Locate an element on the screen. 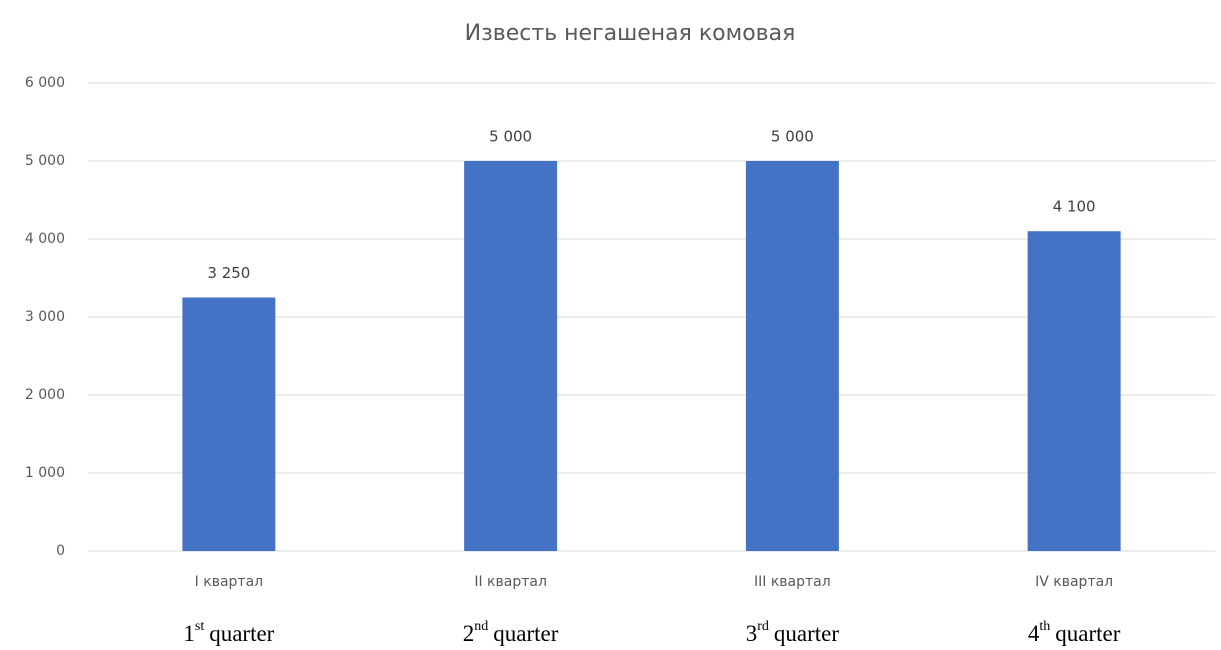 The height and width of the screenshot is (650, 1221). annotation-suffix: rd is located at coordinates (763, 626).